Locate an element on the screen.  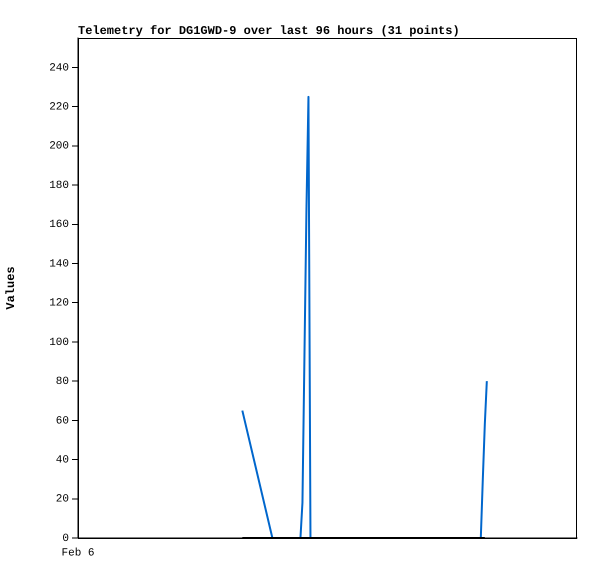
chart-title: Telemetry for DG1GWD-9 over last 96 hours (31 points) is located at coordinates (269, 31).